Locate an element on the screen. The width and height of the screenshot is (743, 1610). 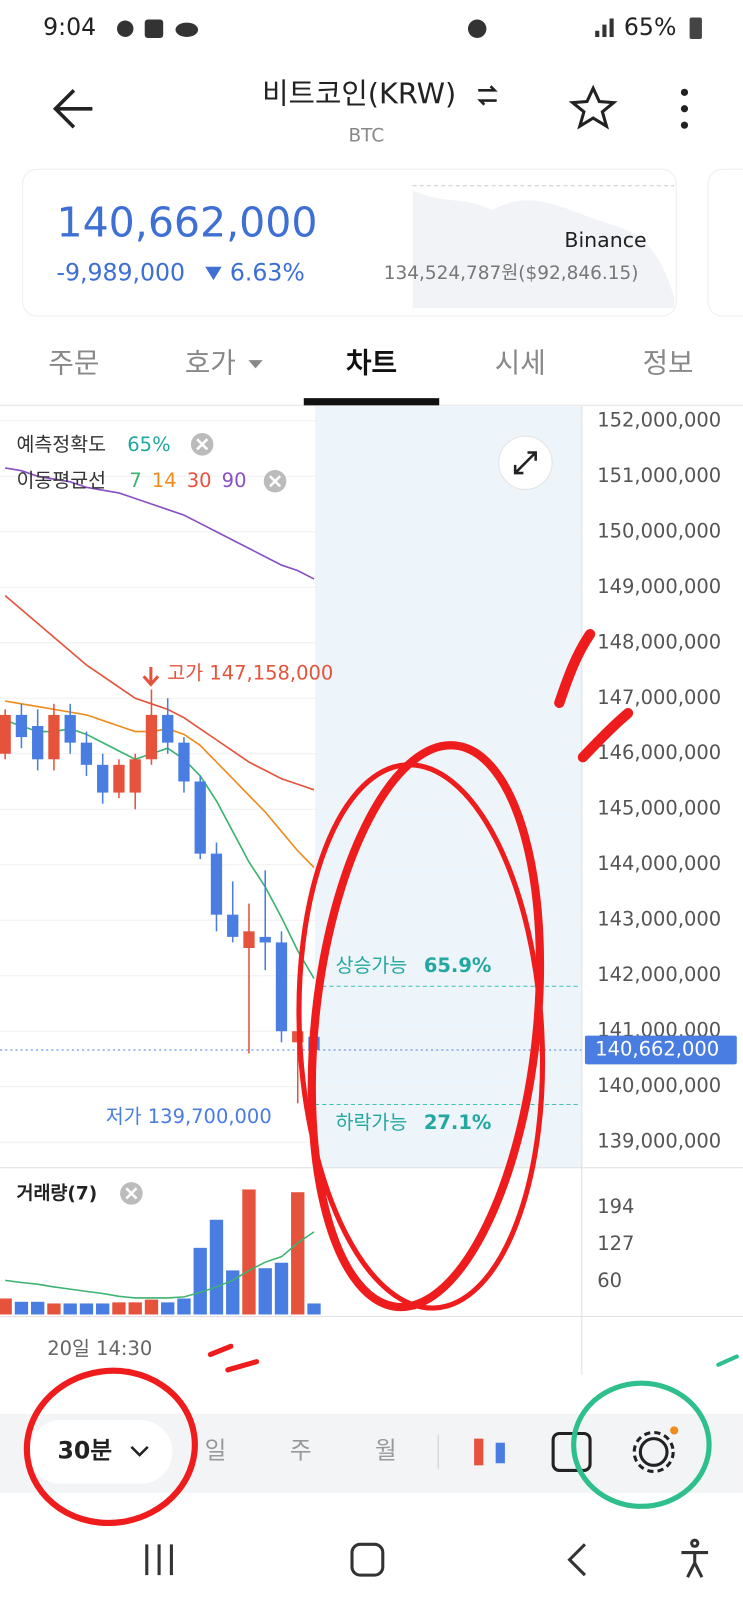
back-button is located at coordinates (72, 109).